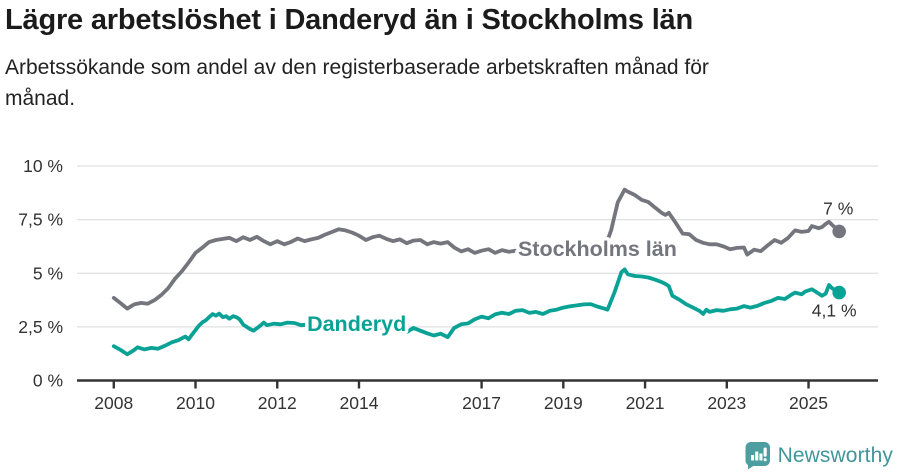 Image resolution: width=900 pixels, height=474 pixels. I want to click on series-end-value-label-stockholms-l-n: 7 %, so click(838, 208).